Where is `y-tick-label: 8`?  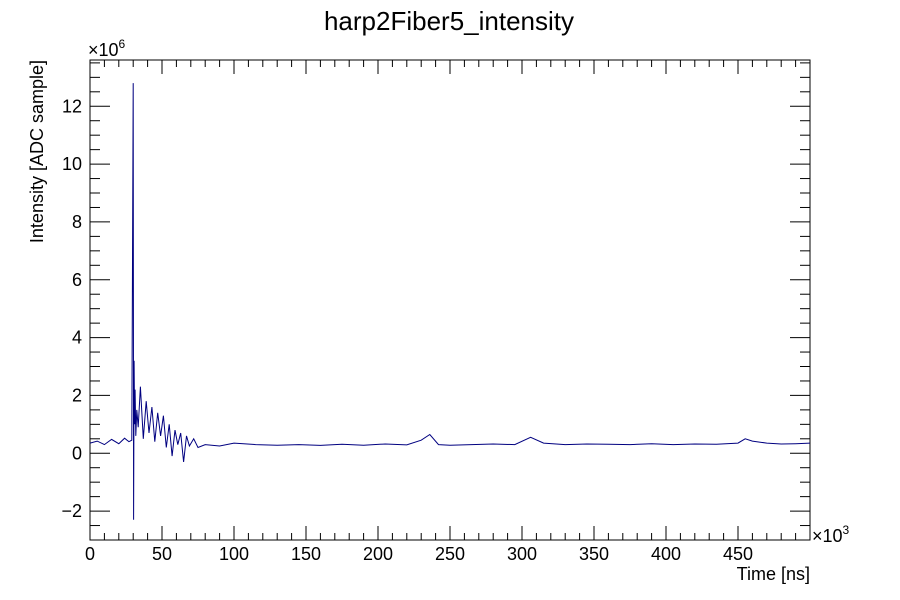
y-tick-label: 8 is located at coordinates (77, 222).